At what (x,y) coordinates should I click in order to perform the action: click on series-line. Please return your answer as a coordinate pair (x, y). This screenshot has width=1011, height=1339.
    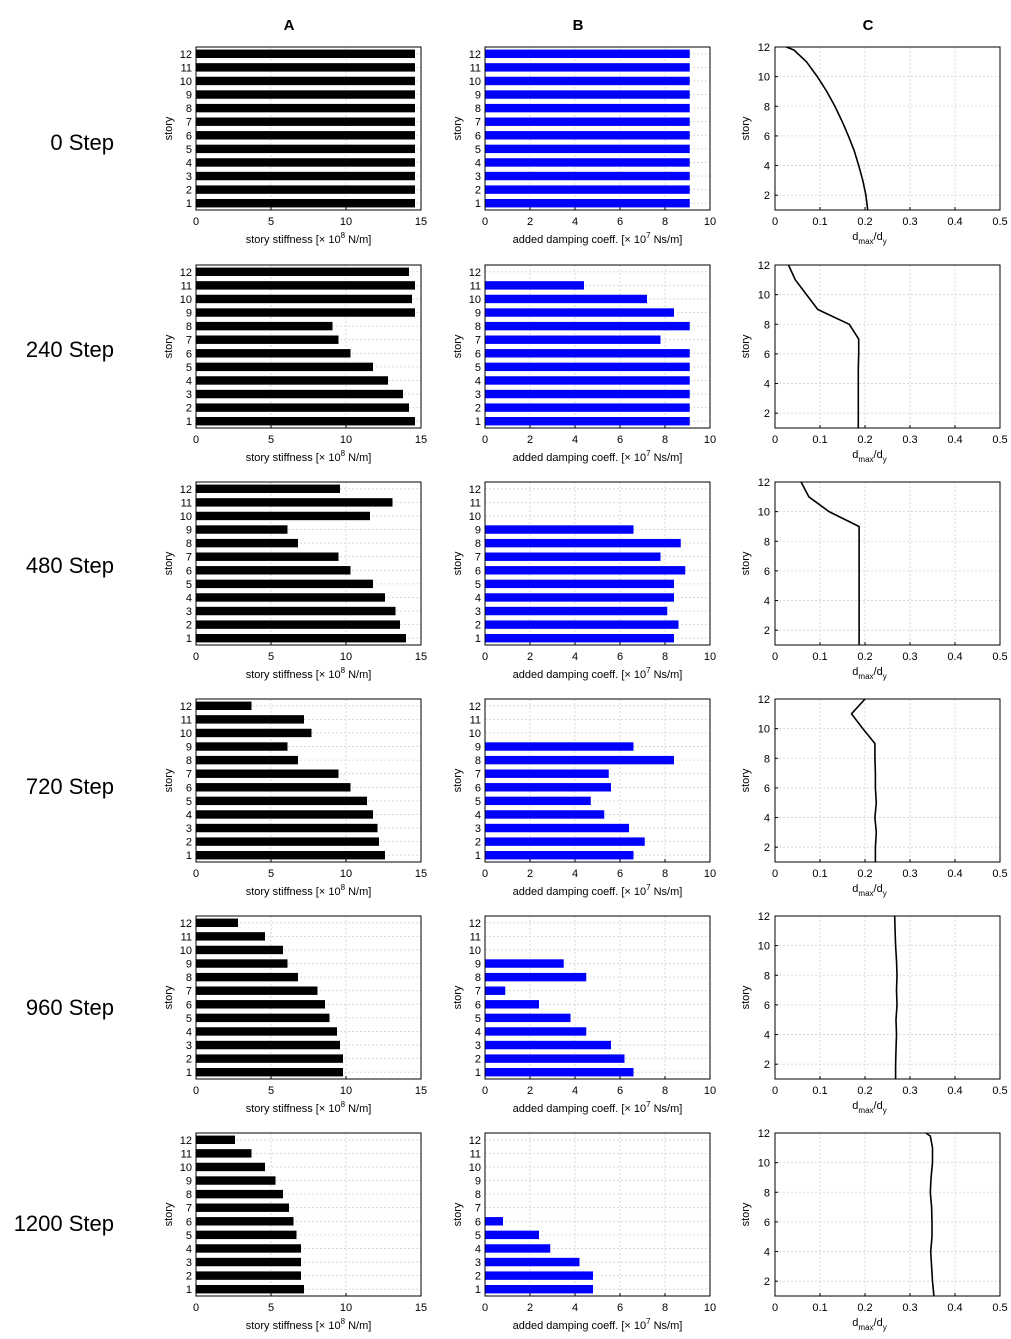
    Looking at the image, I should click on (827, 128).